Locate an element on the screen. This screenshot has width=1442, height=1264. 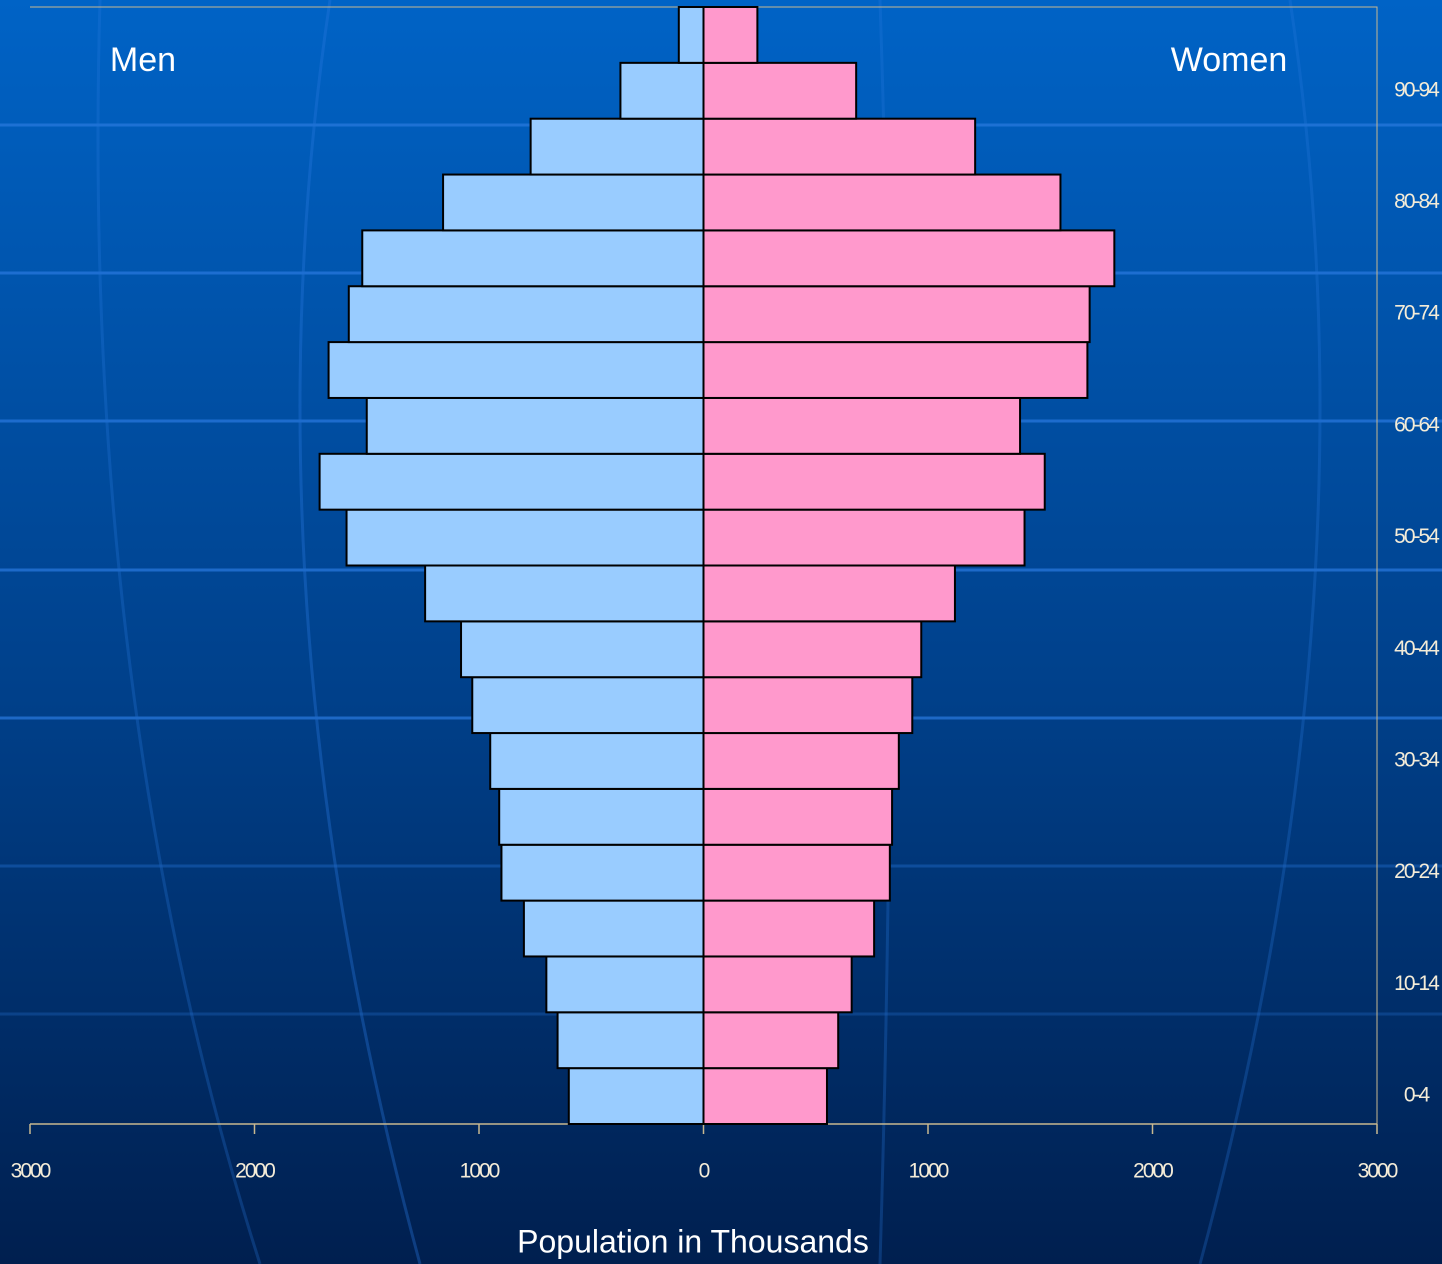
y-tick-label: 90-94 is located at coordinates (1417, 89).